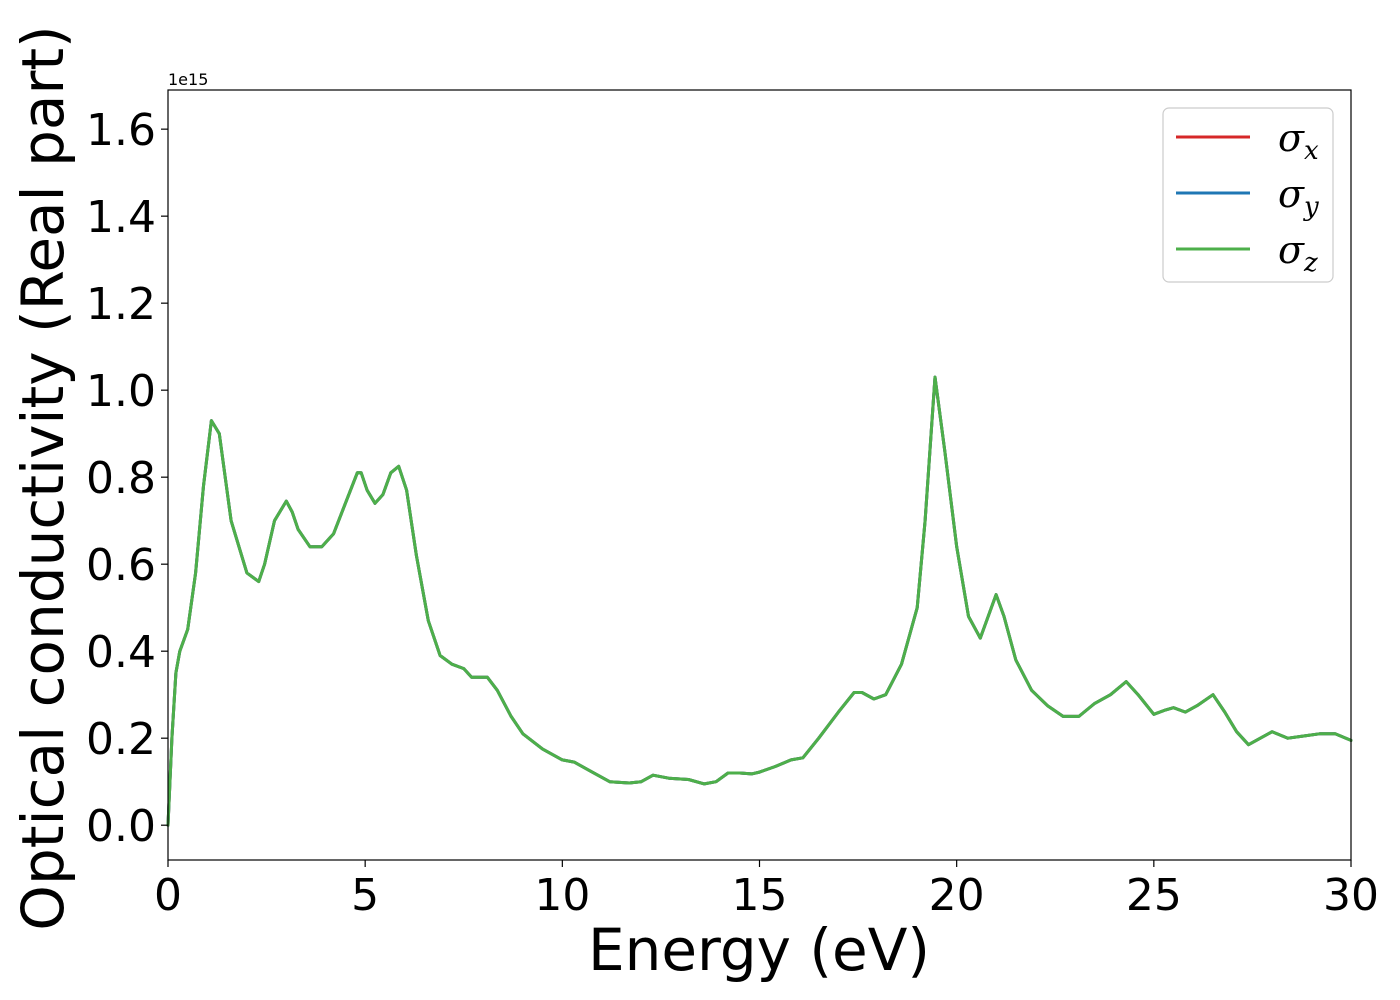 Image resolution: width=1400 pixels, height=1000 pixels. Describe the element at coordinates (168, 895) in the screenshot. I see `x-tick-label: 0` at that location.